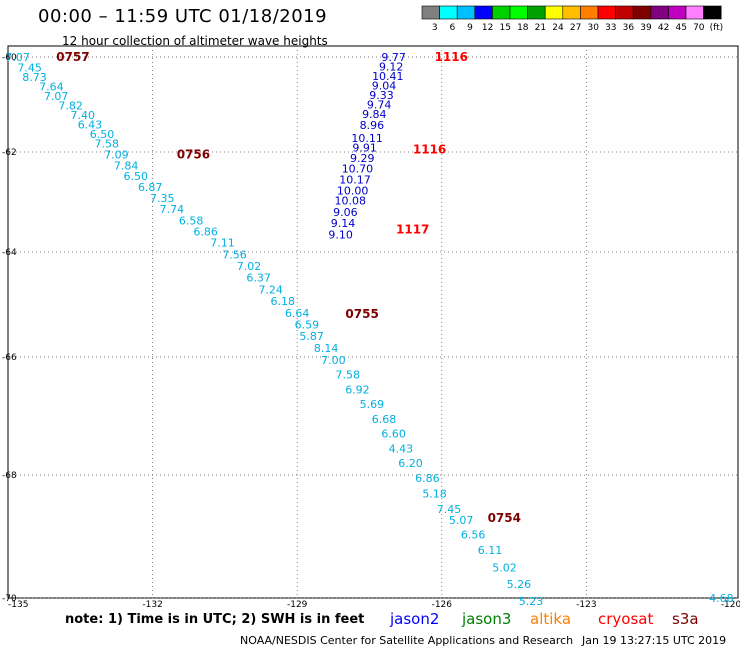  Describe the element at coordinates (307, 324) in the screenshot. I see `wave-height-value: 6.59` at that location.